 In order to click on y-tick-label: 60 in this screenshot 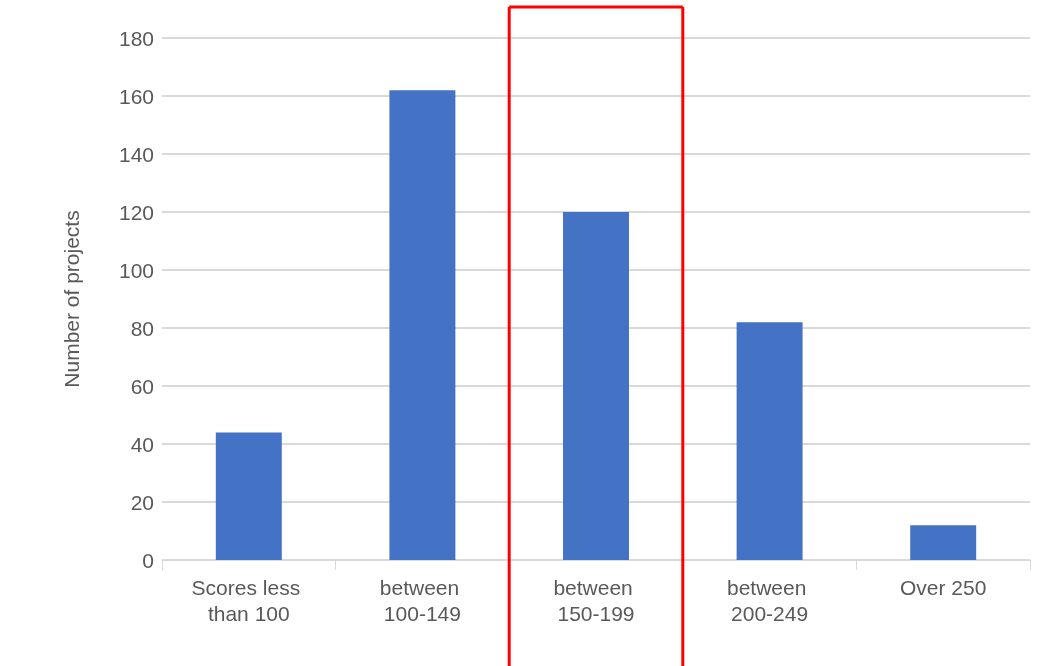, I will do `click(142, 386)`.